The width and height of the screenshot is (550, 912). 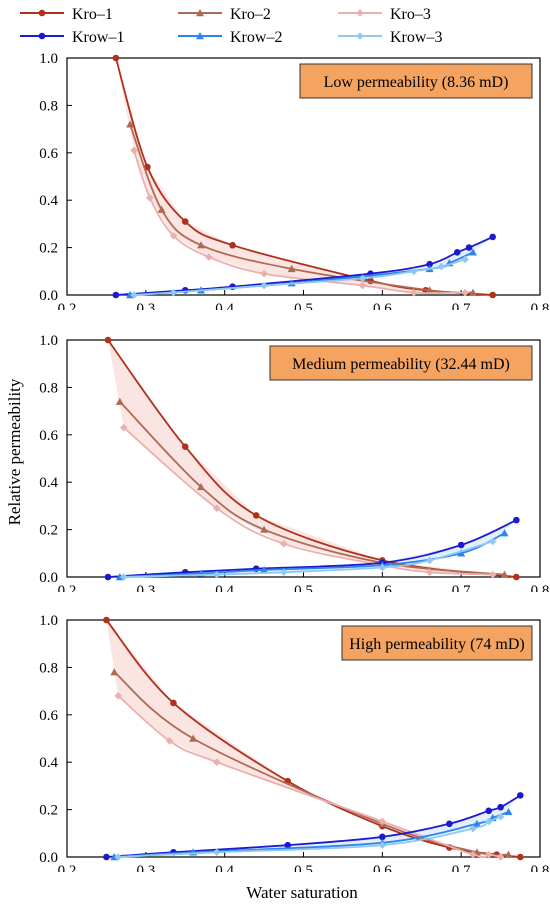 What do you see at coordinates (67, 867) in the screenshot?
I see `x-tick-label: 0.2` at bounding box center [67, 867].